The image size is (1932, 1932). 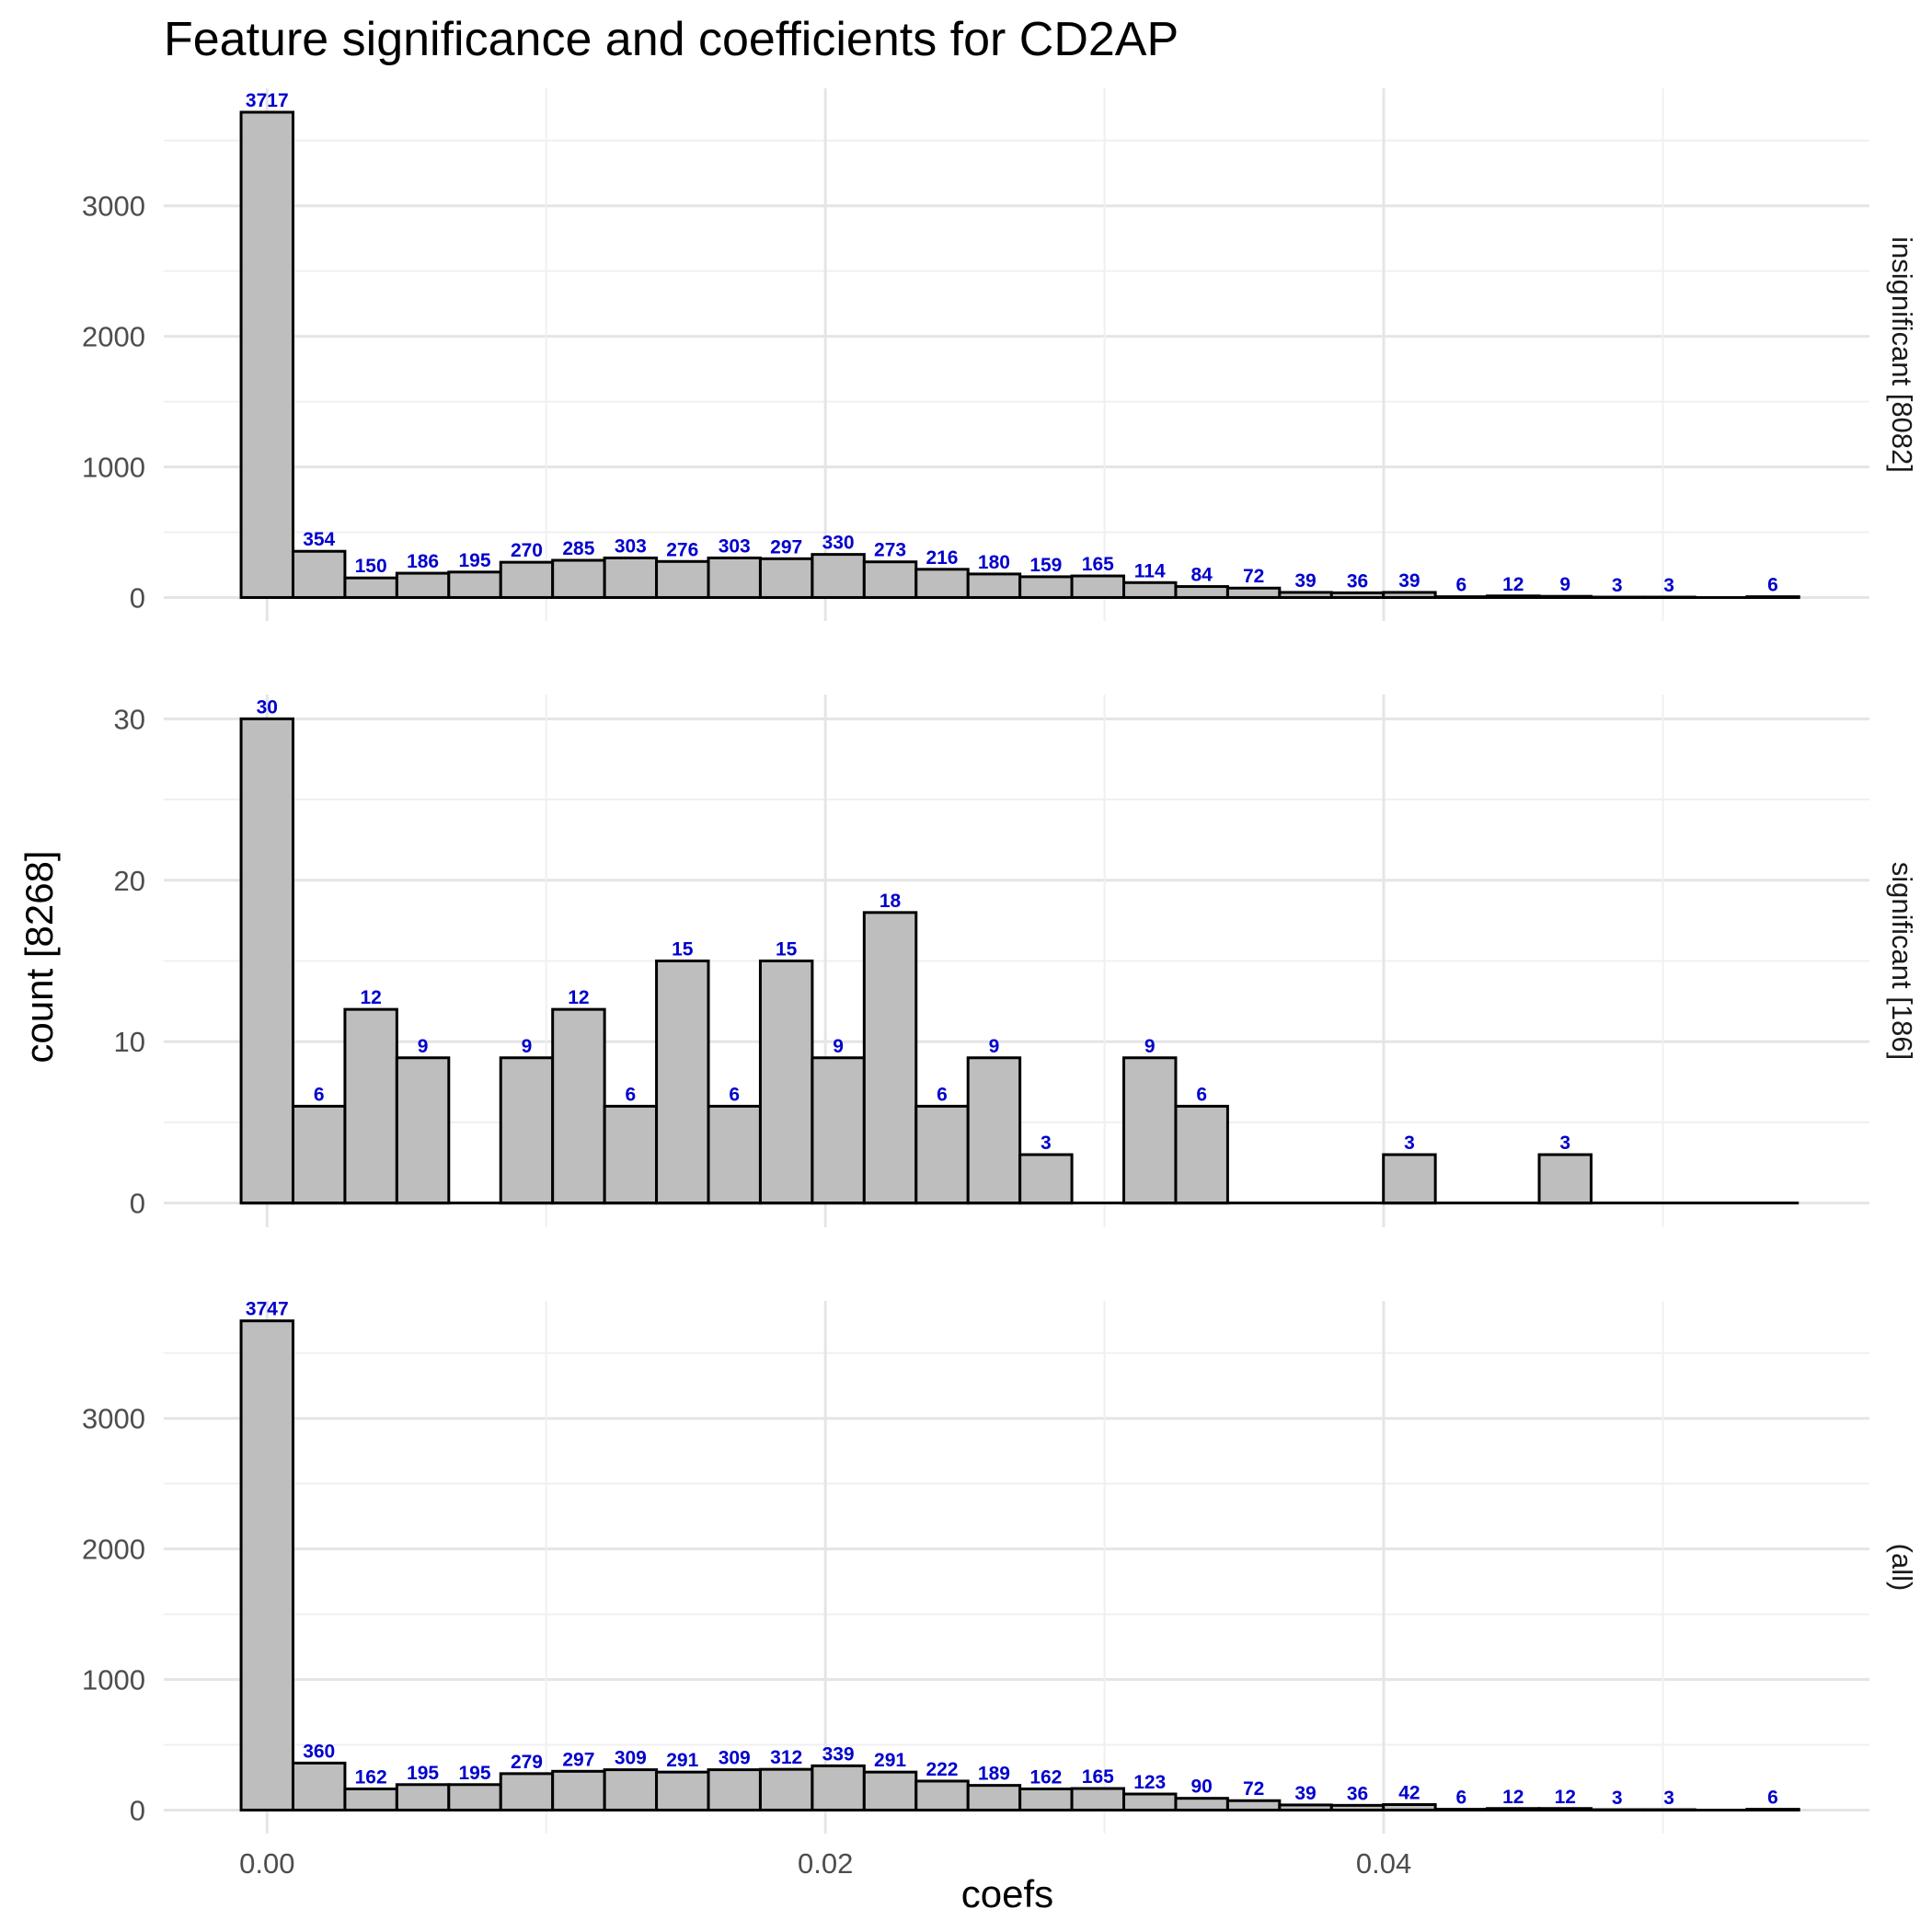 What do you see at coordinates (1383, 1863) in the screenshot?
I see `x-tick-label: 0.04` at bounding box center [1383, 1863].